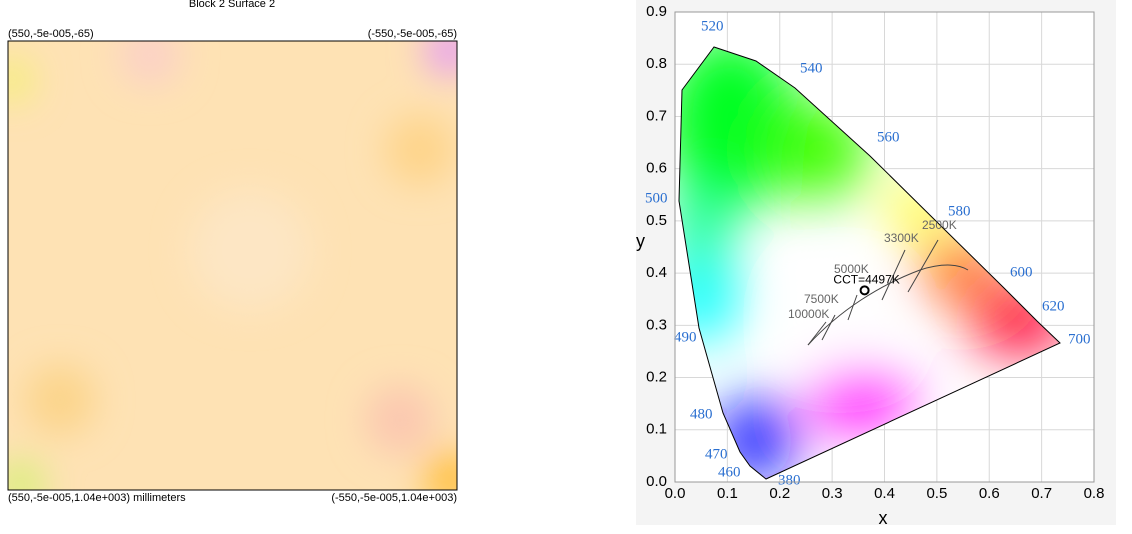 The width and height of the screenshot is (1132, 534). What do you see at coordinates (939, 225) in the screenshot?
I see `isotherm-label: 2500K` at bounding box center [939, 225].